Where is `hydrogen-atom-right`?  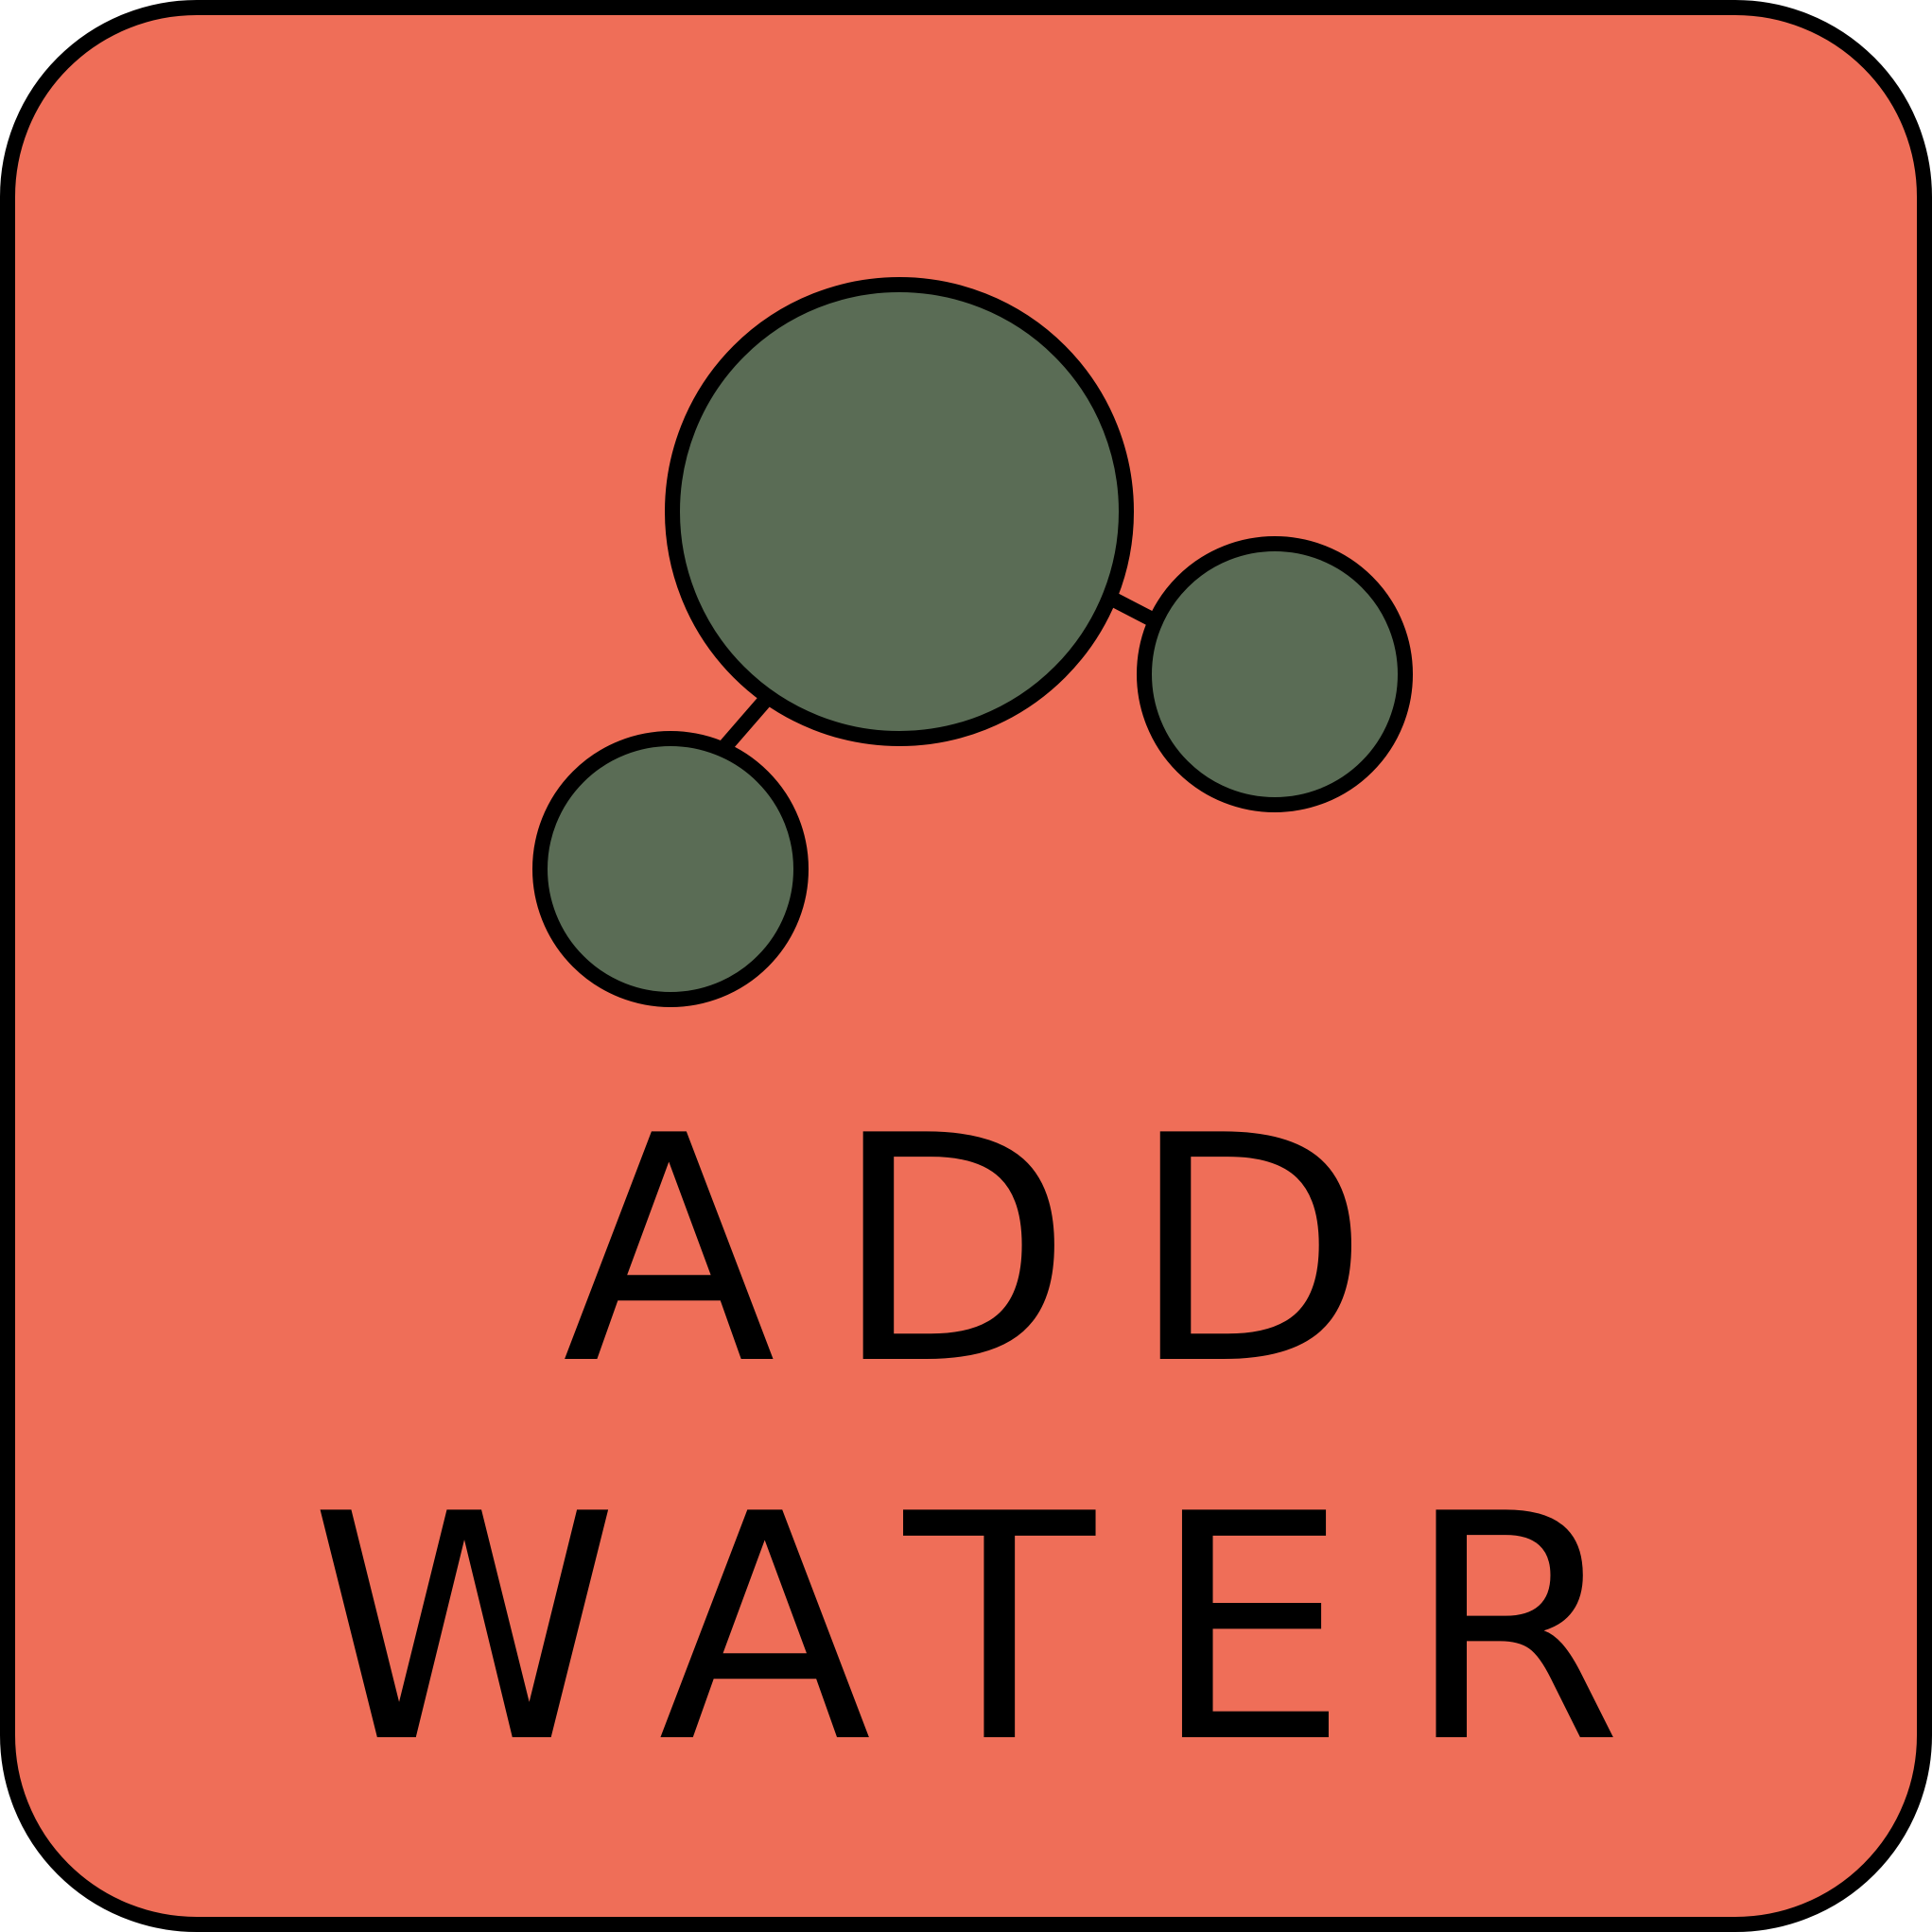 hydrogen-atom-right is located at coordinates (1275, 674).